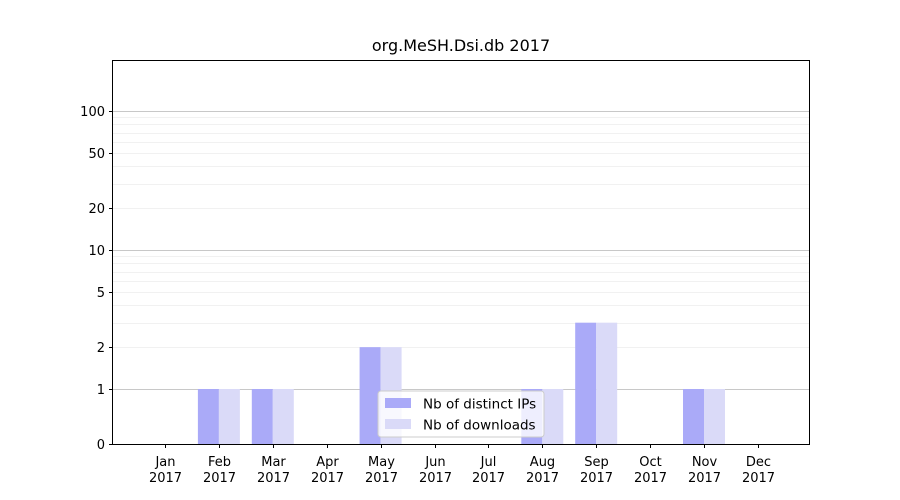 The width and height of the screenshot is (900, 500). Describe the element at coordinates (327, 462) in the screenshot. I see `x-tick-month: Apr` at that location.